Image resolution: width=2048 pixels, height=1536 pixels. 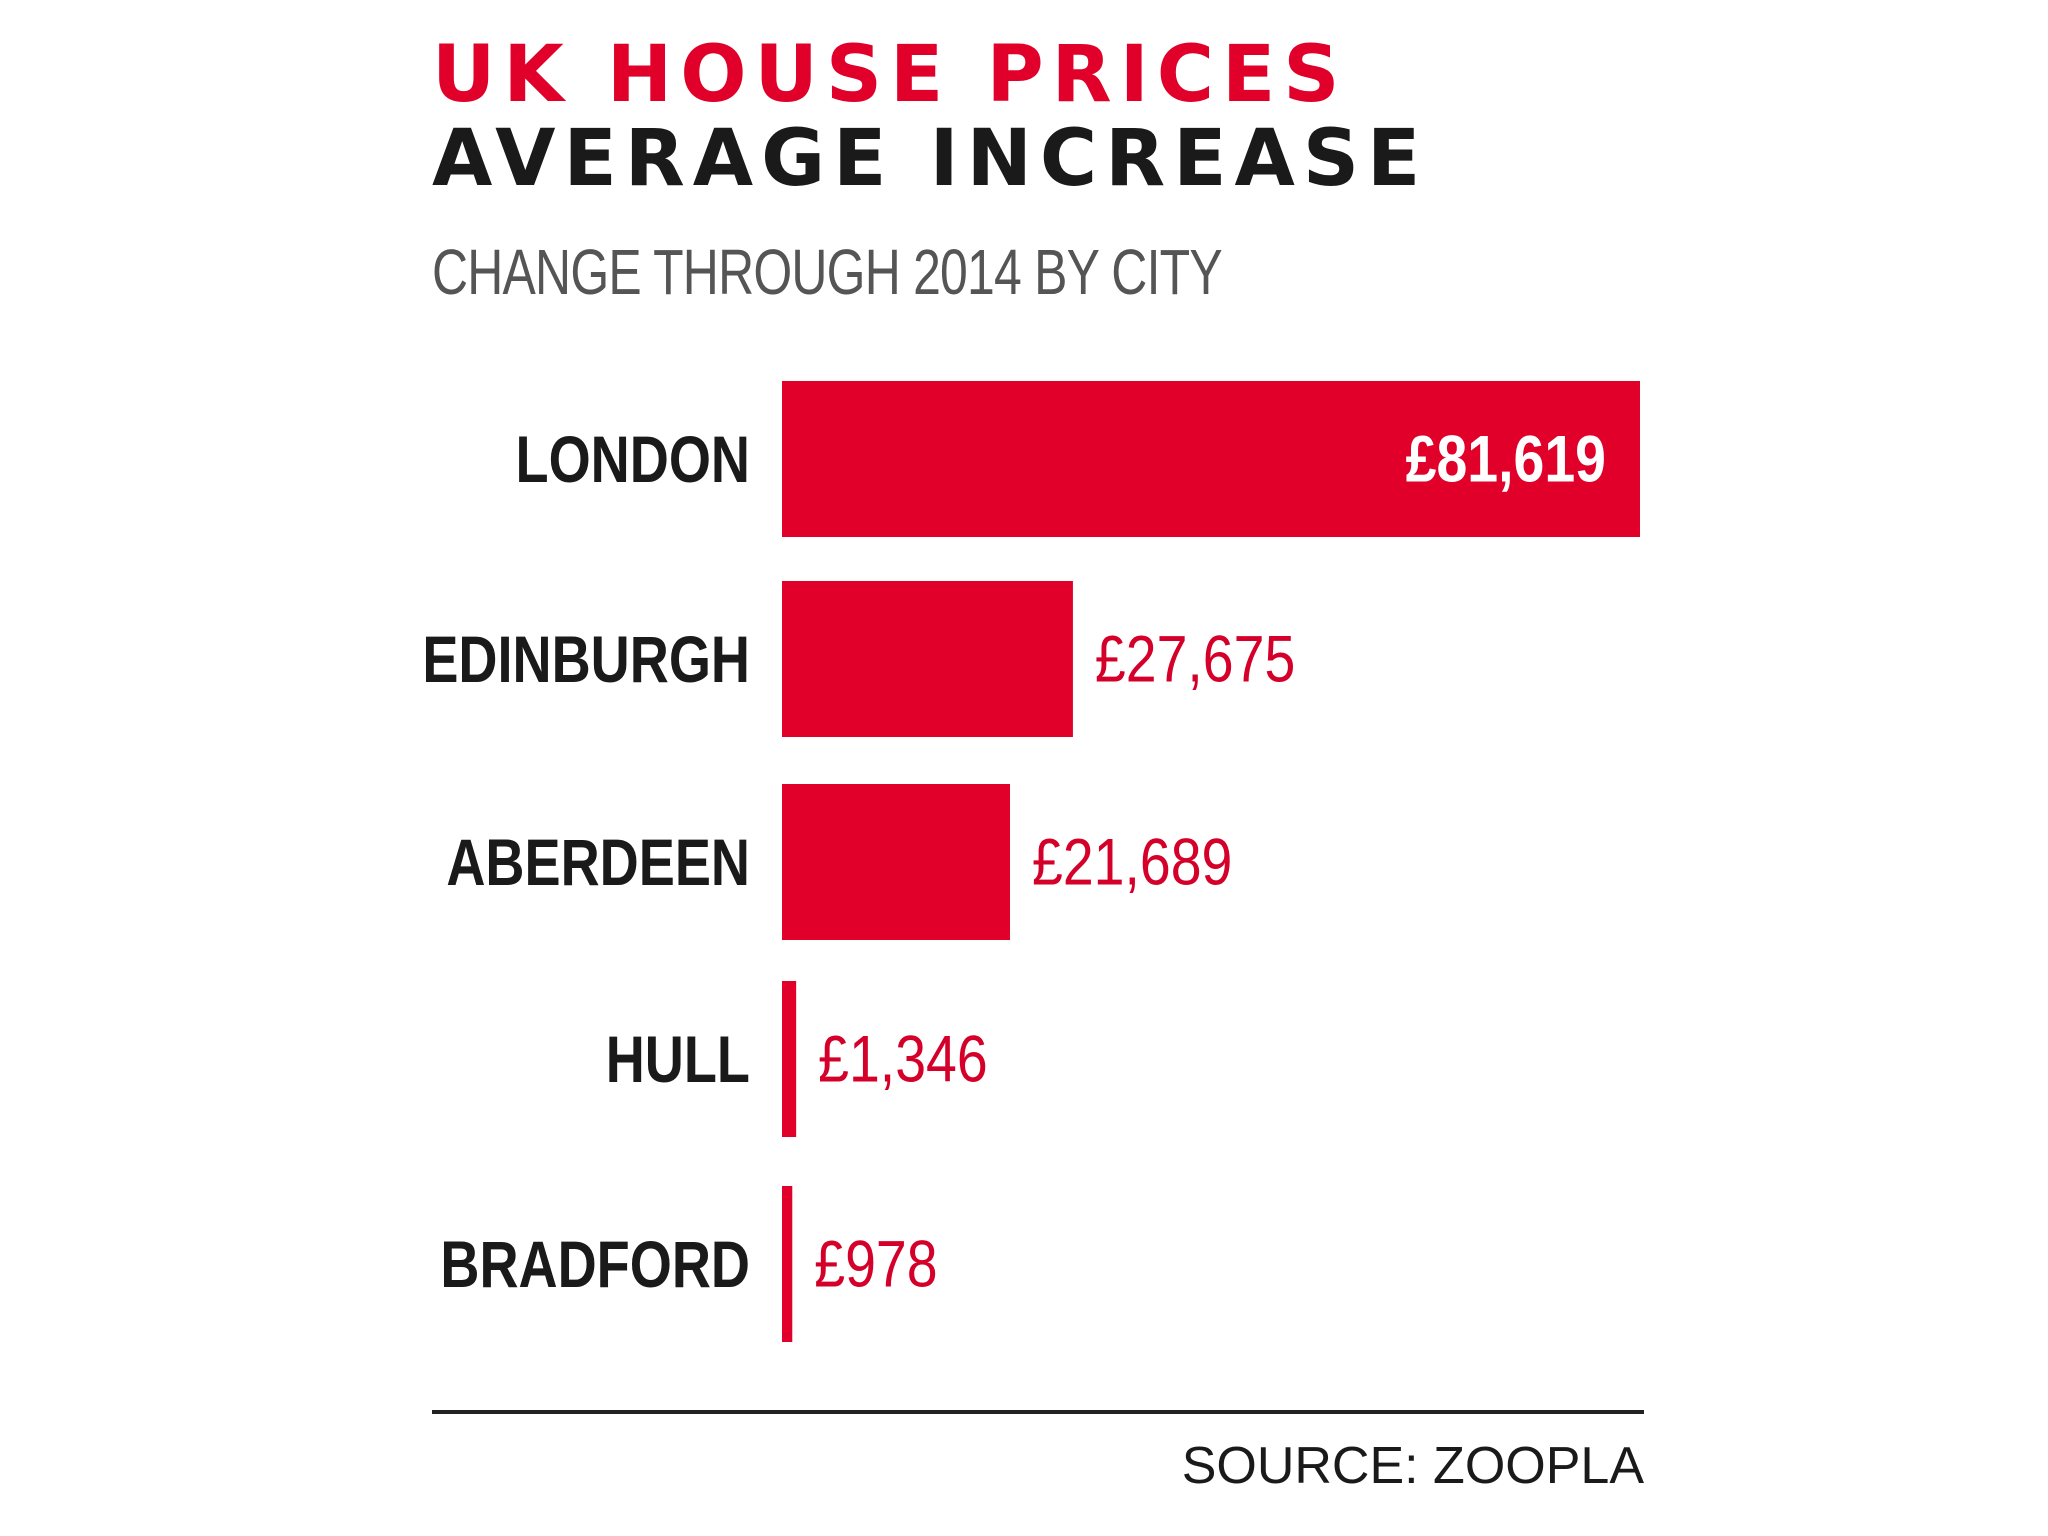 I want to click on value-label: £81,619, so click(x=1506, y=459).